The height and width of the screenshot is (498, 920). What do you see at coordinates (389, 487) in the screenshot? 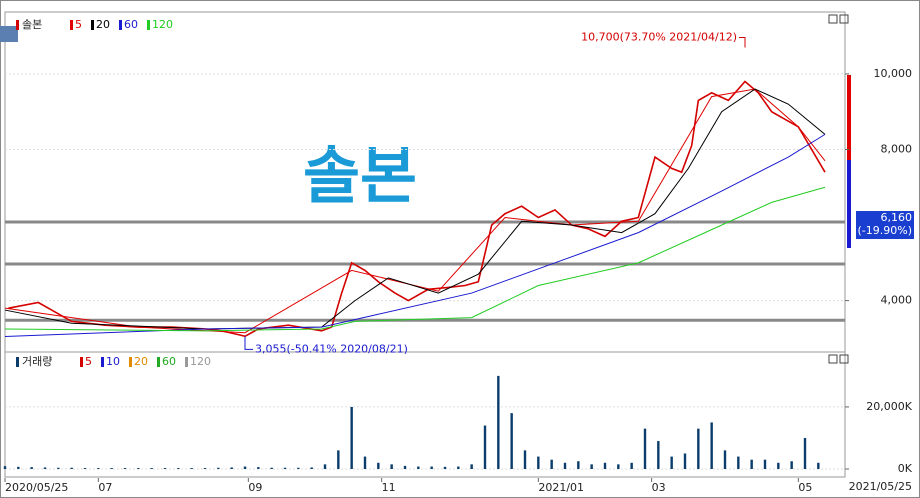
I see `x-tick-label: 11` at bounding box center [389, 487].